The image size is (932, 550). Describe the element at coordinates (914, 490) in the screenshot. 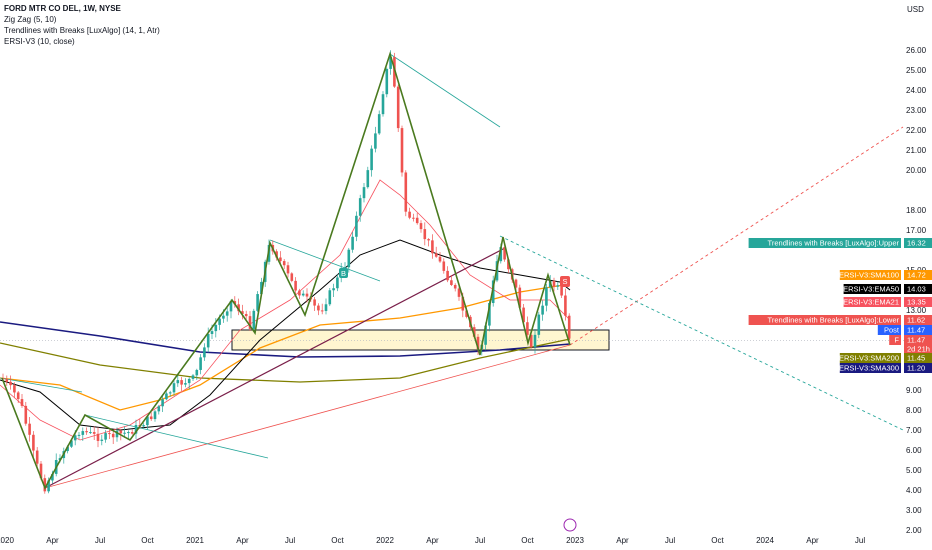

I see `price-tick-label: 4.00` at that location.